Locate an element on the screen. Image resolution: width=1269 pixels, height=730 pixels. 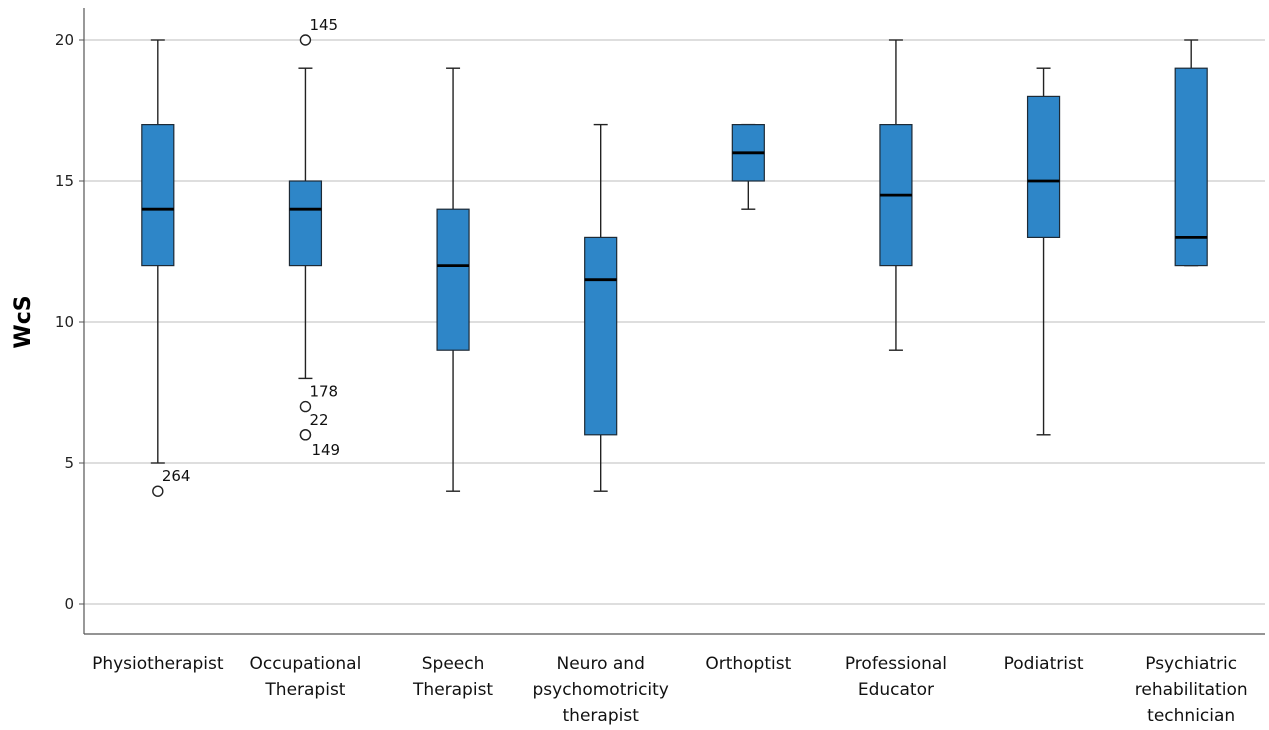
y-tick-labels: 0 5 10 15 20 is located at coordinates (64, 322).